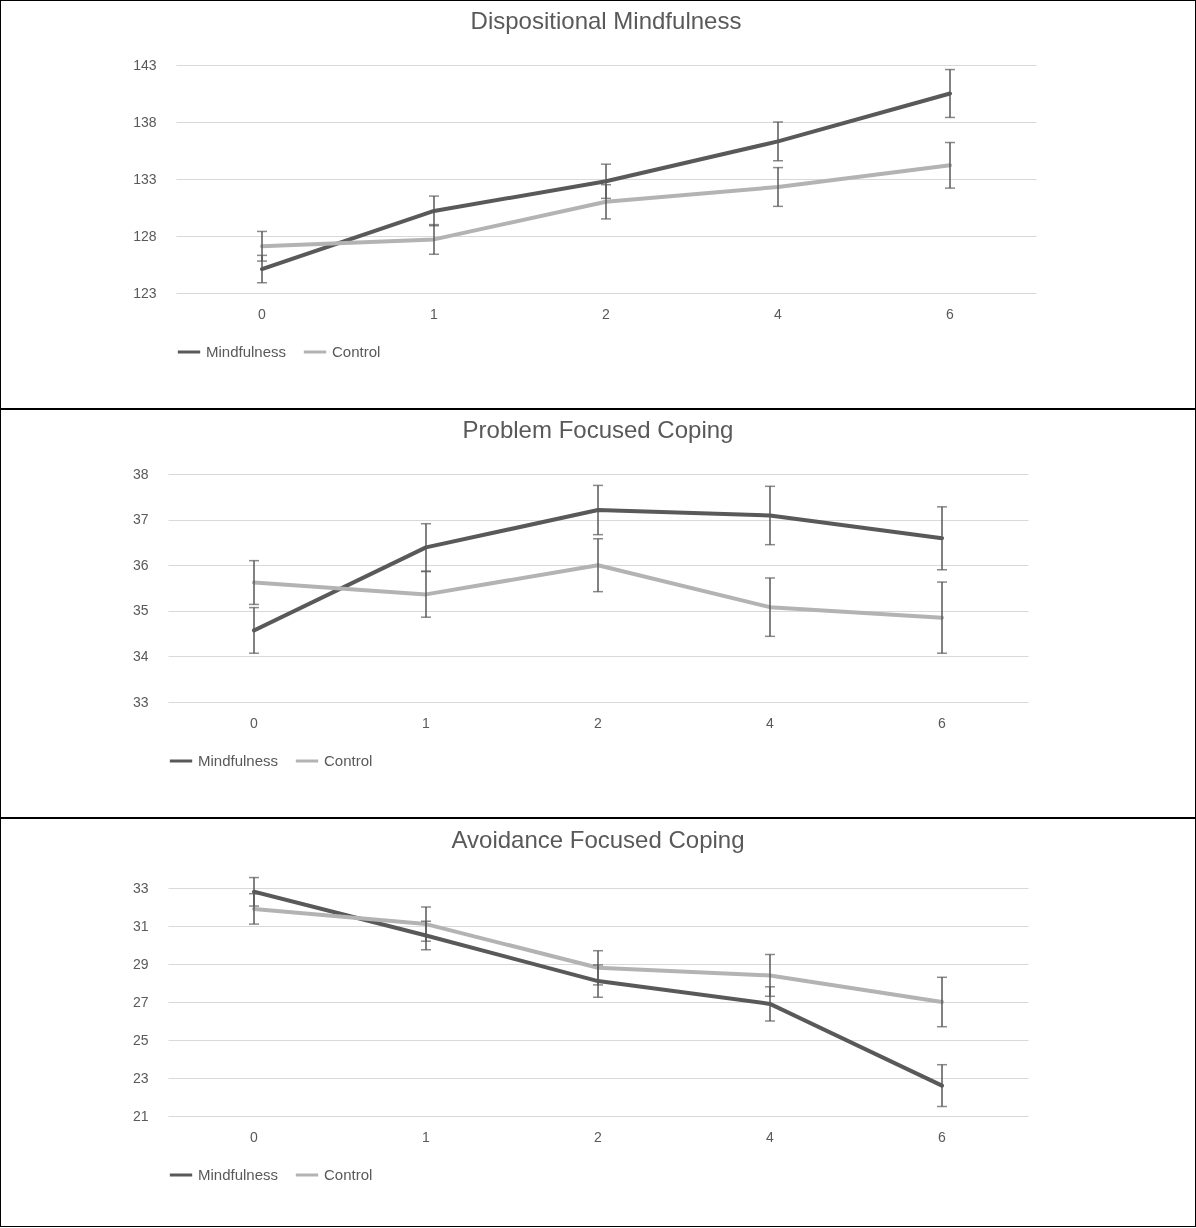 The image size is (1196, 1228). Describe the element at coordinates (140, 1077) in the screenshot. I see `y-tick-label: 23` at that location.